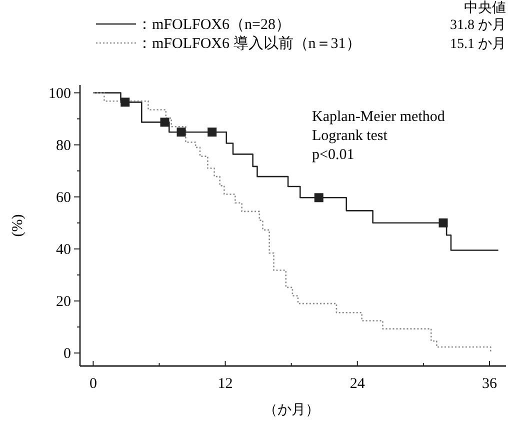 The height and width of the screenshot is (427, 512). What do you see at coordinates (485, 8) in the screenshot?
I see `text: 中央値` at bounding box center [485, 8].